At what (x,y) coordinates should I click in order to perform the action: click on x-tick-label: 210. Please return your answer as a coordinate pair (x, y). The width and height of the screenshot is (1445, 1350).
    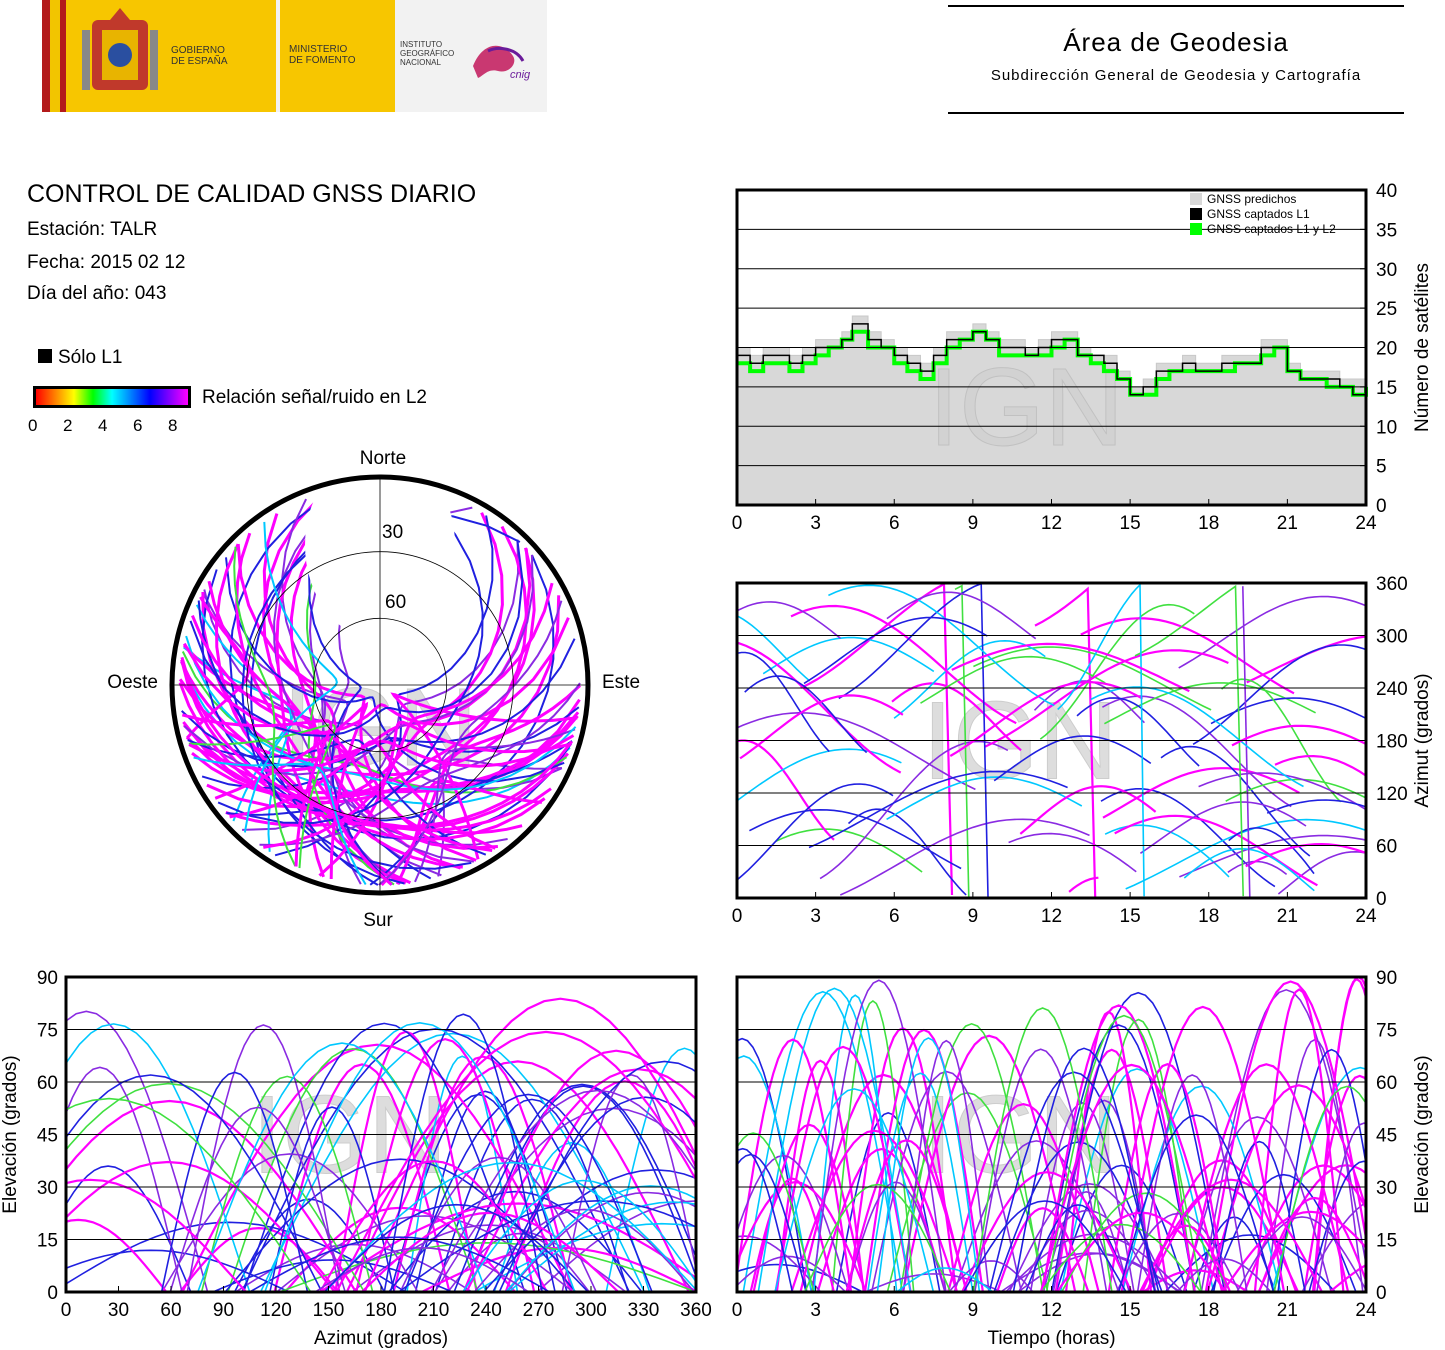
    Looking at the image, I should click on (434, 1310).